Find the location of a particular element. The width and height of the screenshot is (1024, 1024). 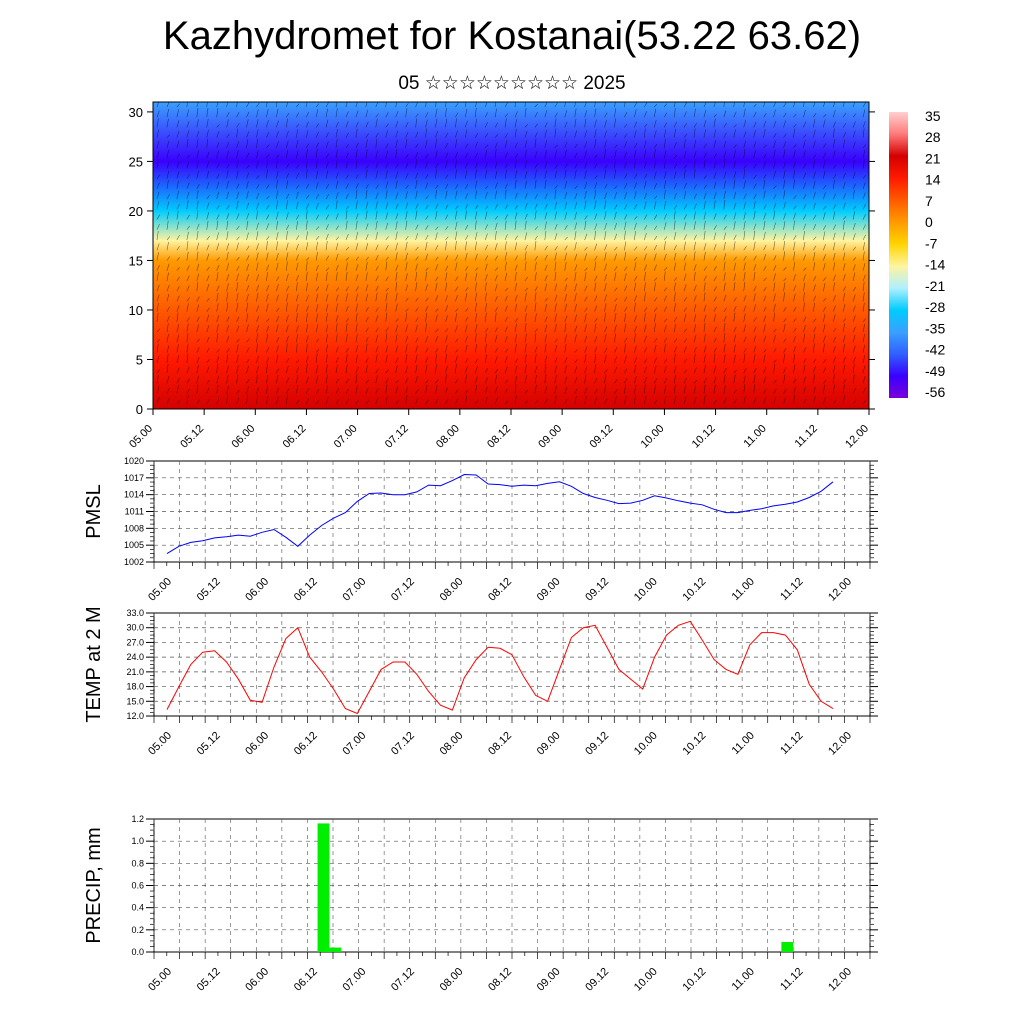

ytick-label: 30.0 is located at coordinates (135, 628).